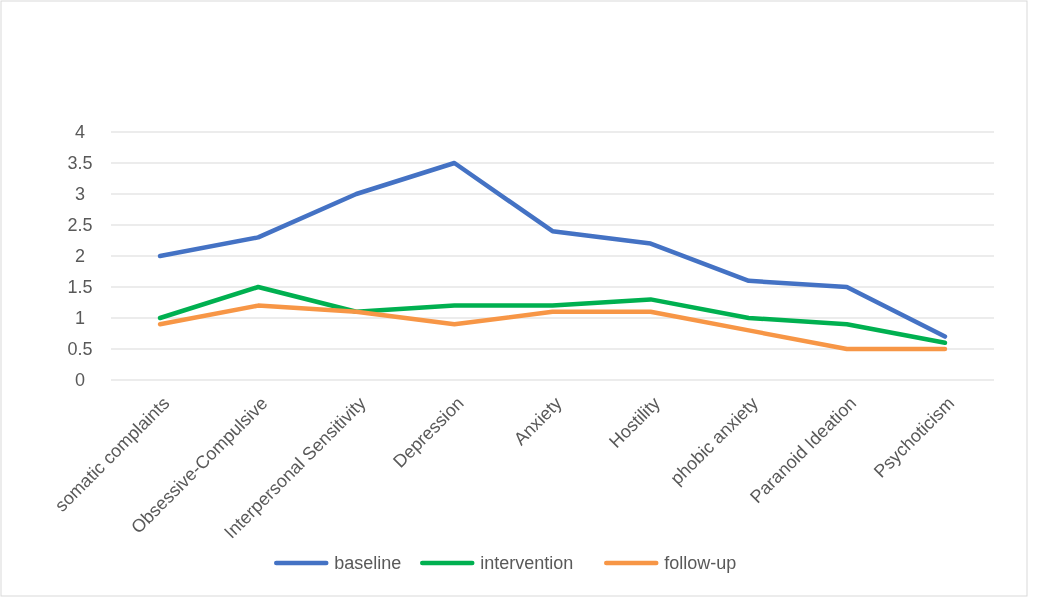 This screenshot has width=1038, height=597. What do you see at coordinates (80, 349) in the screenshot?
I see `y-tick-label: 0.5` at bounding box center [80, 349].